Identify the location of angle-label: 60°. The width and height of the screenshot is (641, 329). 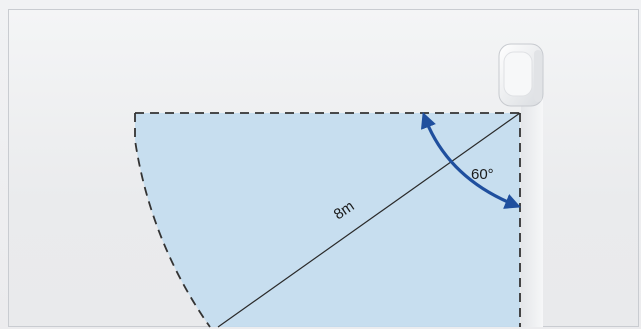
(482, 174).